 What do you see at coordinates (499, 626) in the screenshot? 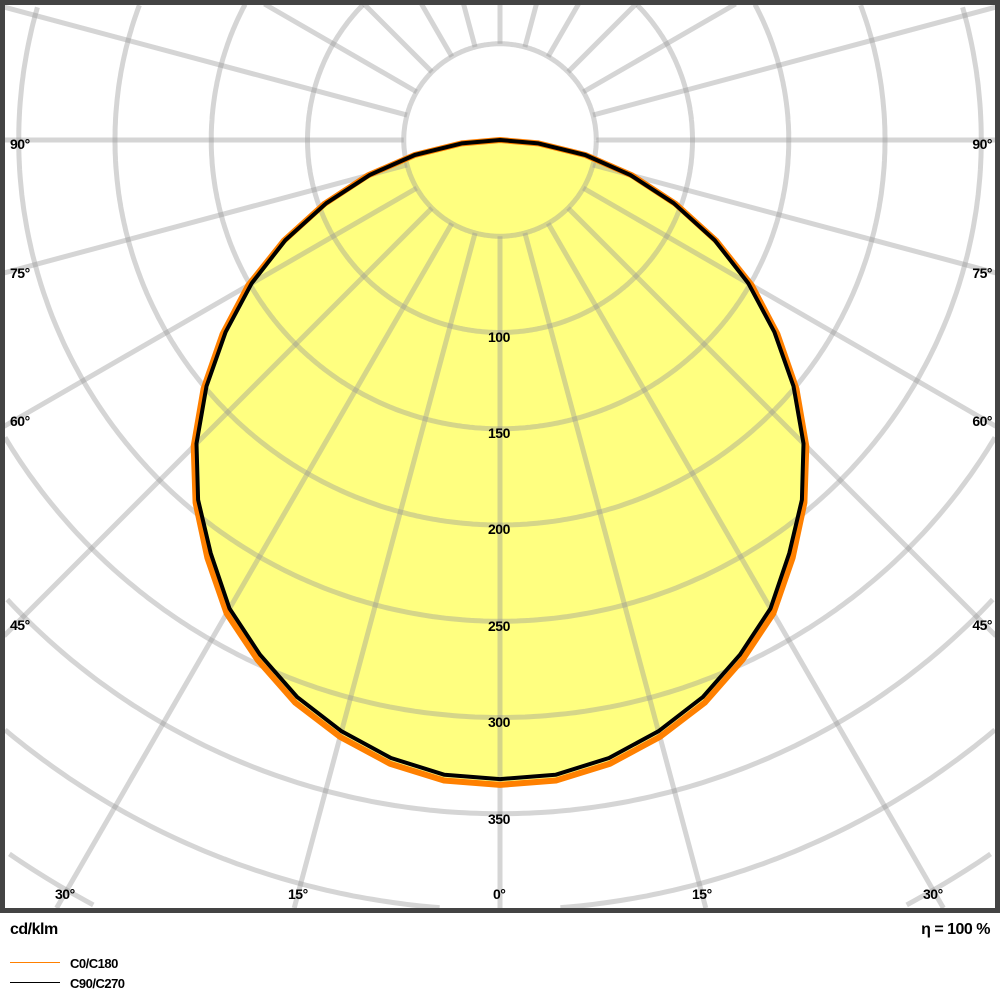
I see `radial-tick-250: 250` at bounding box center [499, 626].